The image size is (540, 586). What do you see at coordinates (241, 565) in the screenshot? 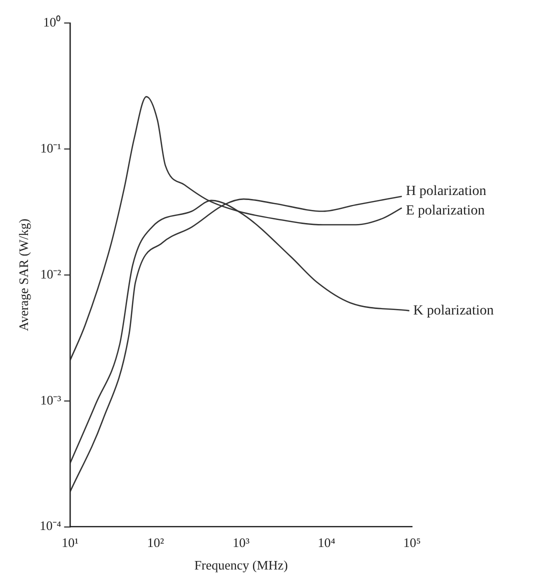
I see `x-axis-title: Frequency (MHz)` at bounding box center [241, 565].